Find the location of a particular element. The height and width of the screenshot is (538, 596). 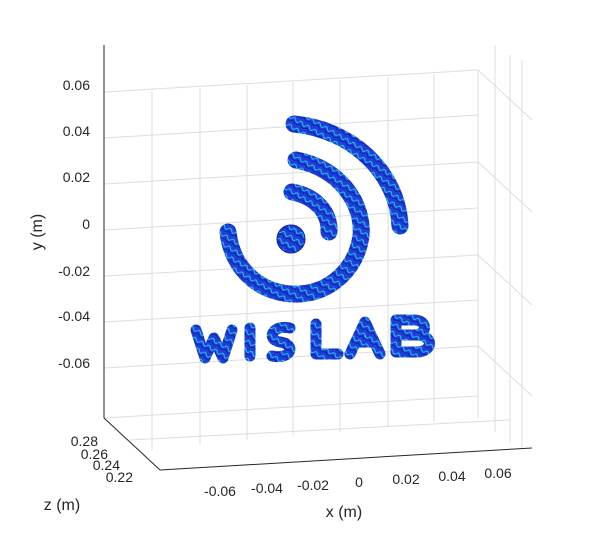

letter-w is located at coordinates (214, 344).